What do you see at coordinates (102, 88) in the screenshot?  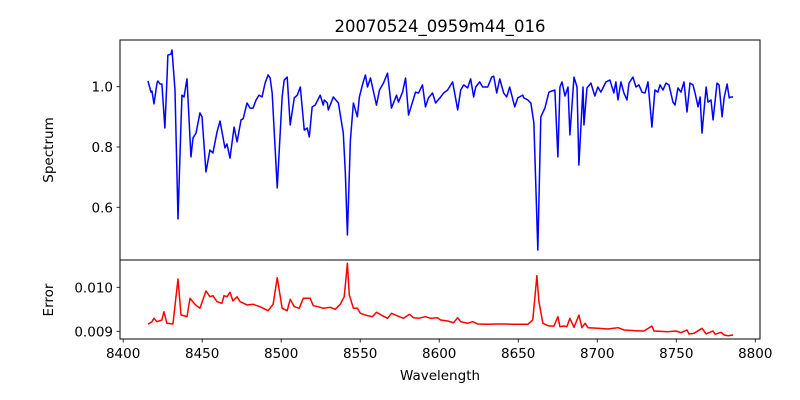 I see `spectrum-y-tick-label: 1.0` at bounding box center [102, 88].